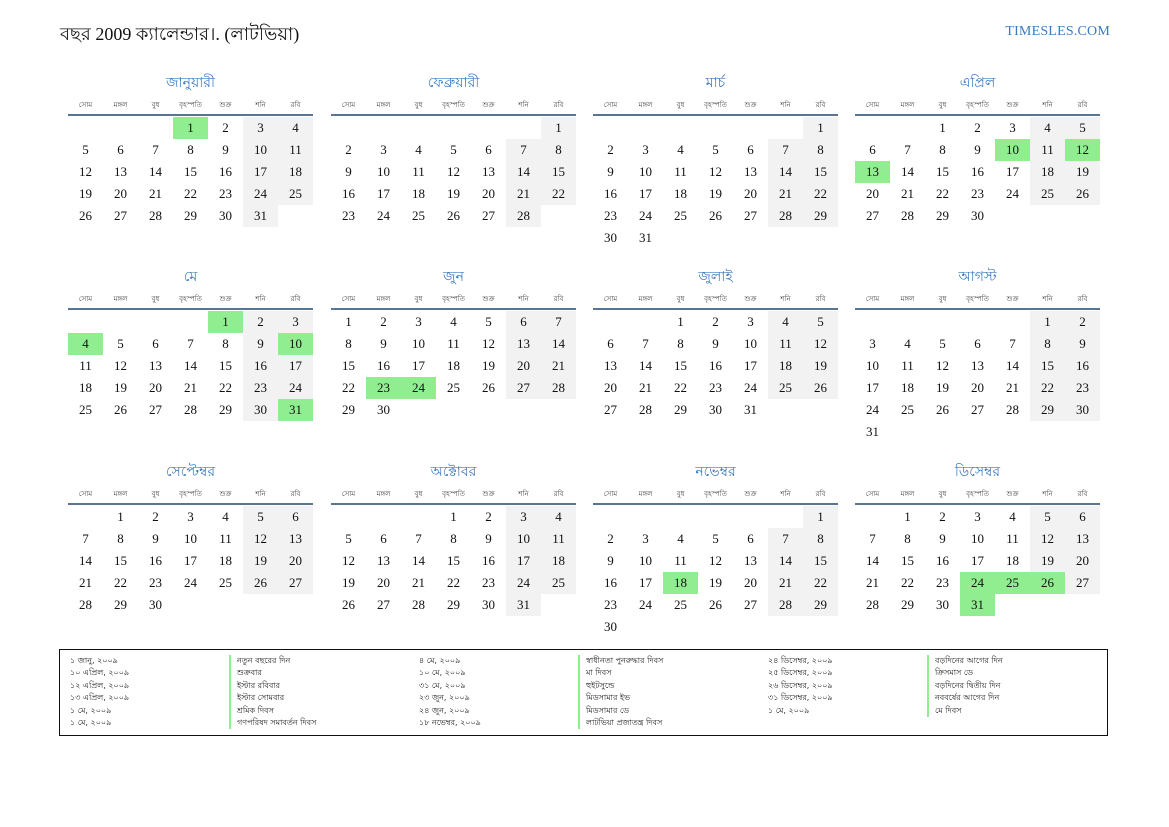 This screenshot has height=827, width=1169. I want to click on day-cell: 21, so click(190, 387).